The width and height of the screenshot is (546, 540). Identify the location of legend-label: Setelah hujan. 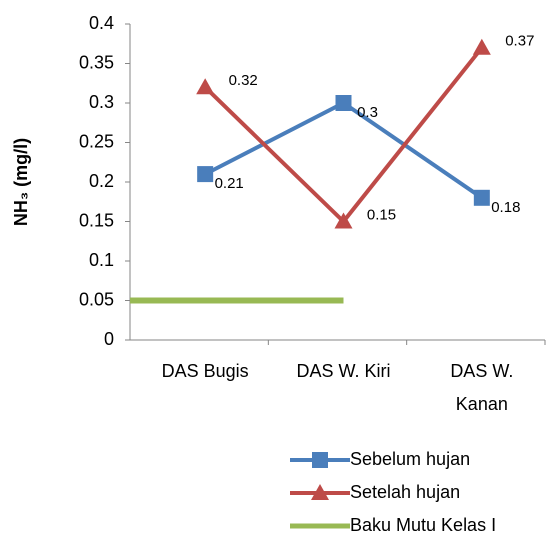
(405, 492).